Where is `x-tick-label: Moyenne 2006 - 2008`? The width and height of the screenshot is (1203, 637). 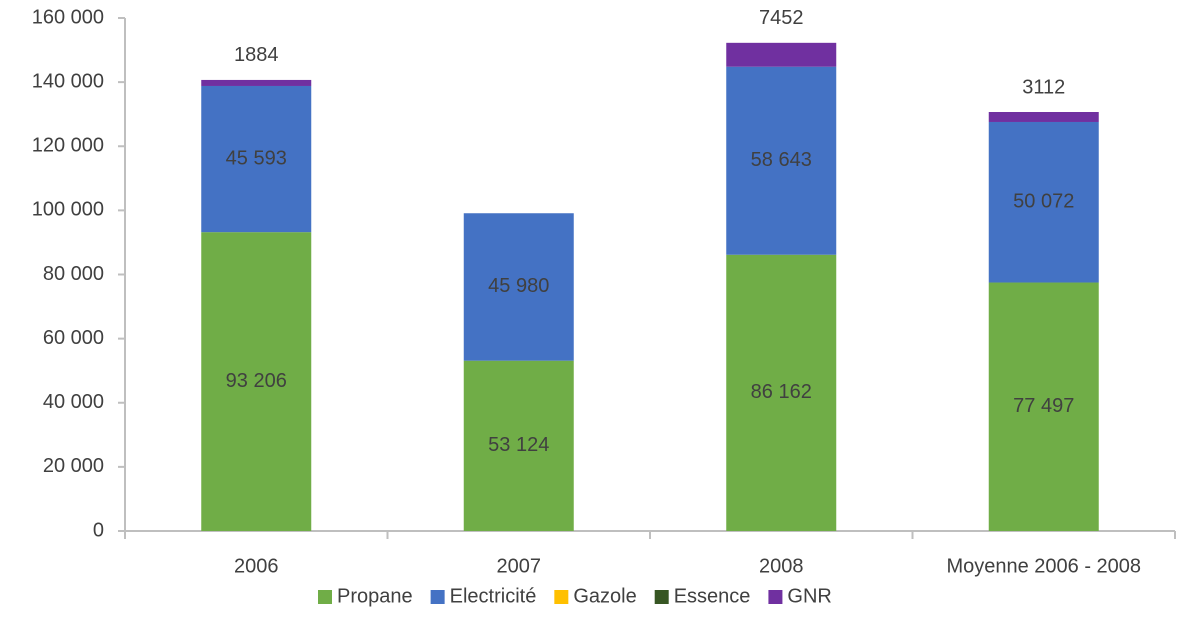
x-tick-label: Moyenne 2006 - 2008 is located at coordinates (1043, 566).